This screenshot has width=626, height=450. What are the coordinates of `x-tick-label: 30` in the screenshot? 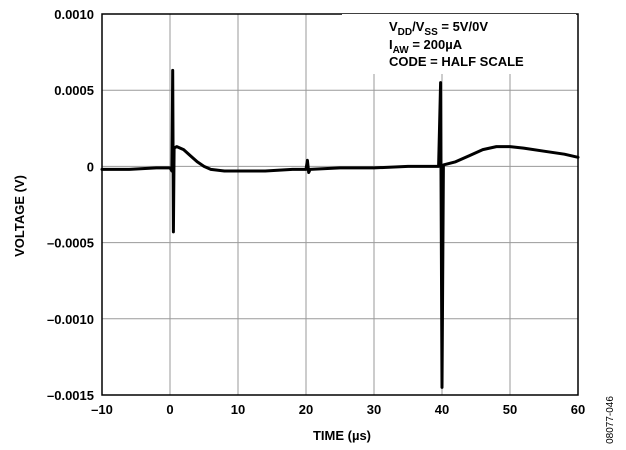 It's located at (374, 409).